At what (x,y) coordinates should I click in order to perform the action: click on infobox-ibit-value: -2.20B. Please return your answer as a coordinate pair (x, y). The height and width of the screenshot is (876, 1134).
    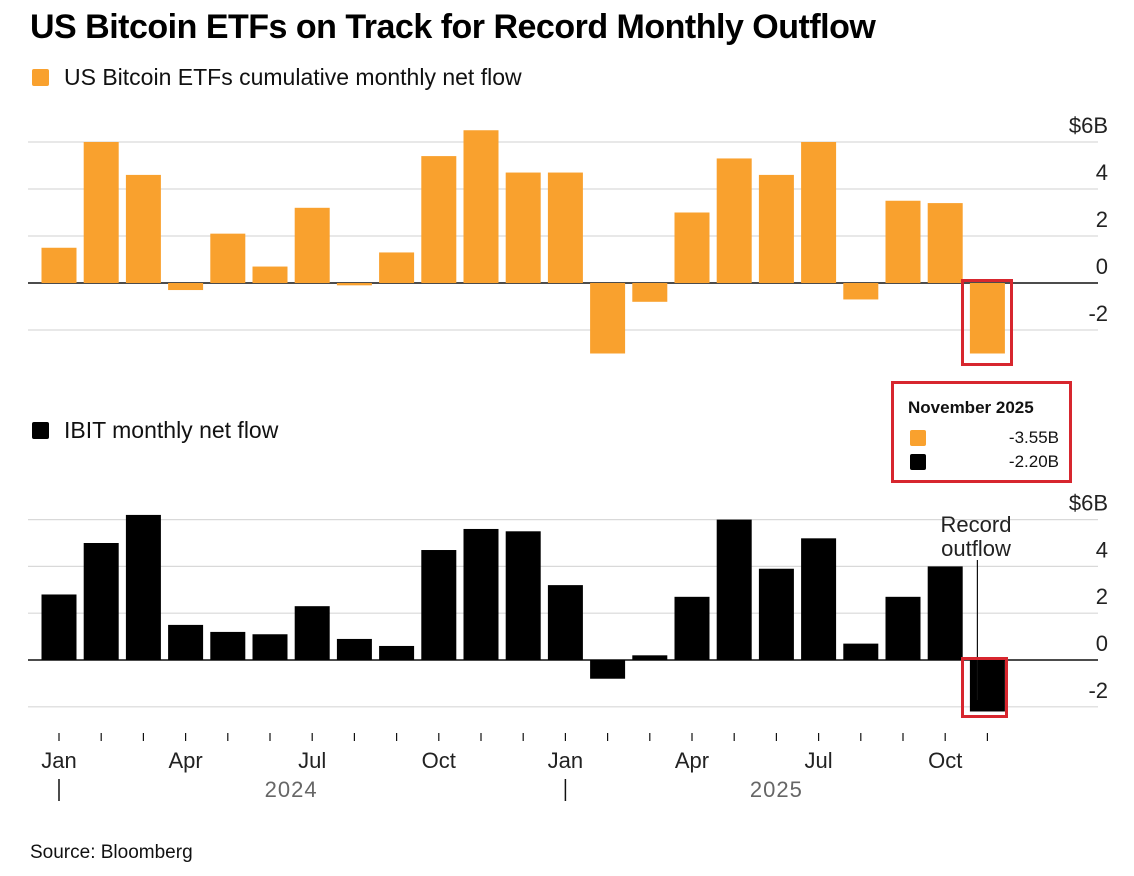
    Looking at the image, I should click on (1033, 461).